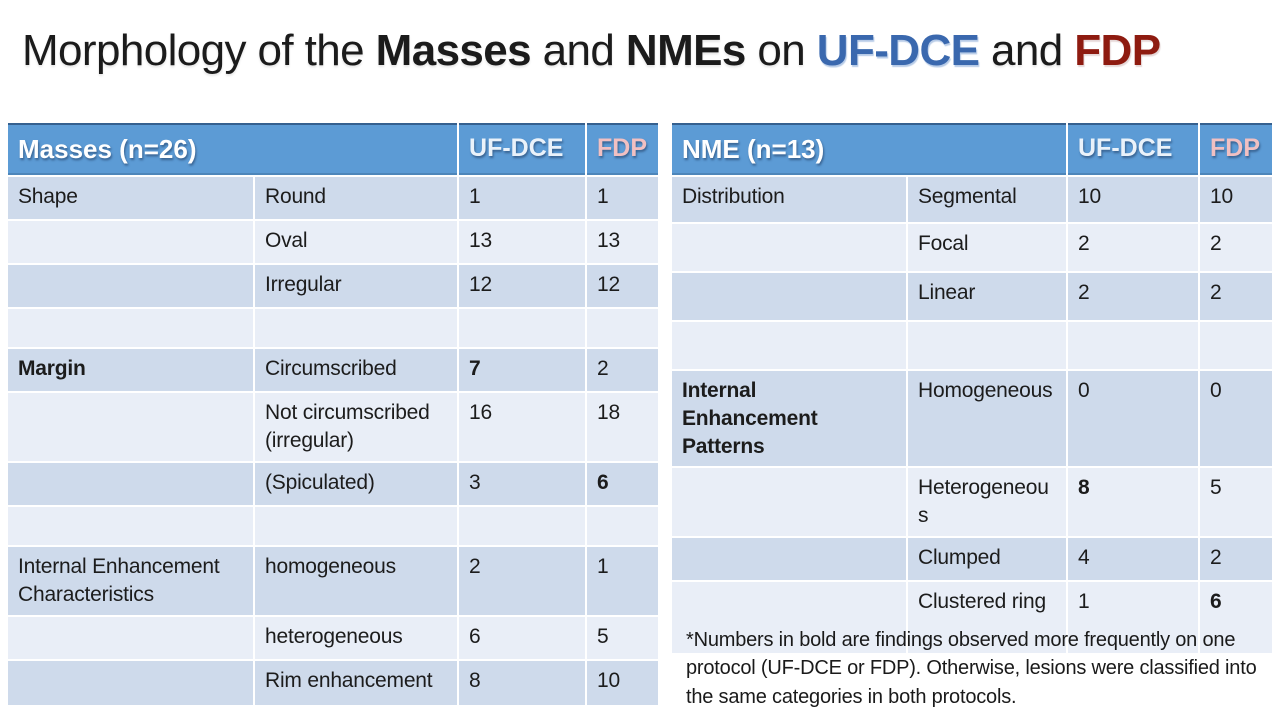 This screenshot has width=1280, height=720. What do you see at coordinates (685, 50) in the screenshot?
I see `title-part-nmes: NMEs` at bounding box center [685, 50].